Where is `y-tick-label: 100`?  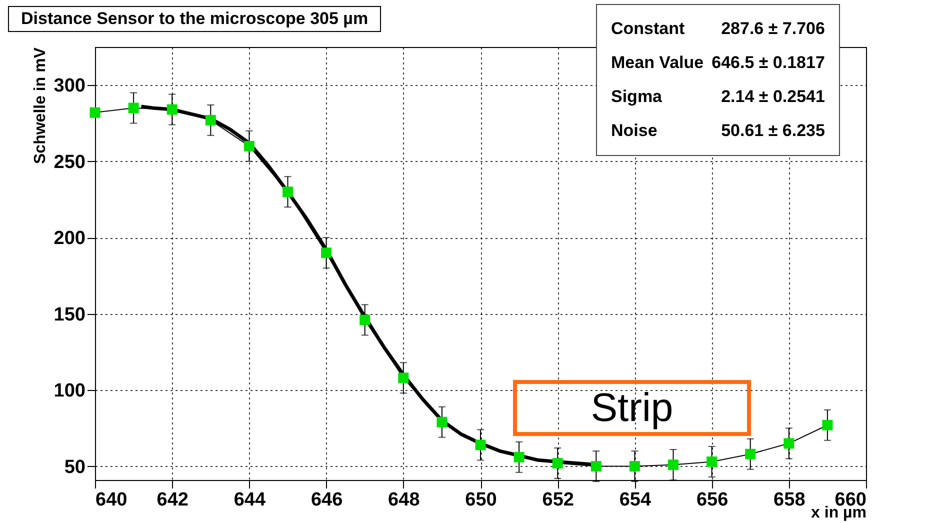 y-tick-label: 100 is located at coordinates (70, 391).